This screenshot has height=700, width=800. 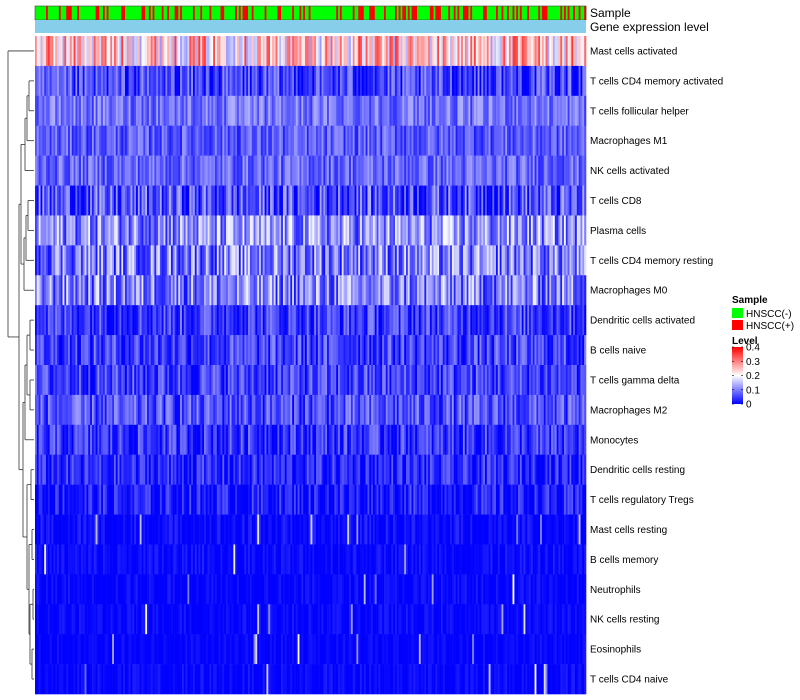 What do you see at coordinates (310, 13) in the screenshot?
I see `sample-annotation-track` at bounding box center [310, 13].